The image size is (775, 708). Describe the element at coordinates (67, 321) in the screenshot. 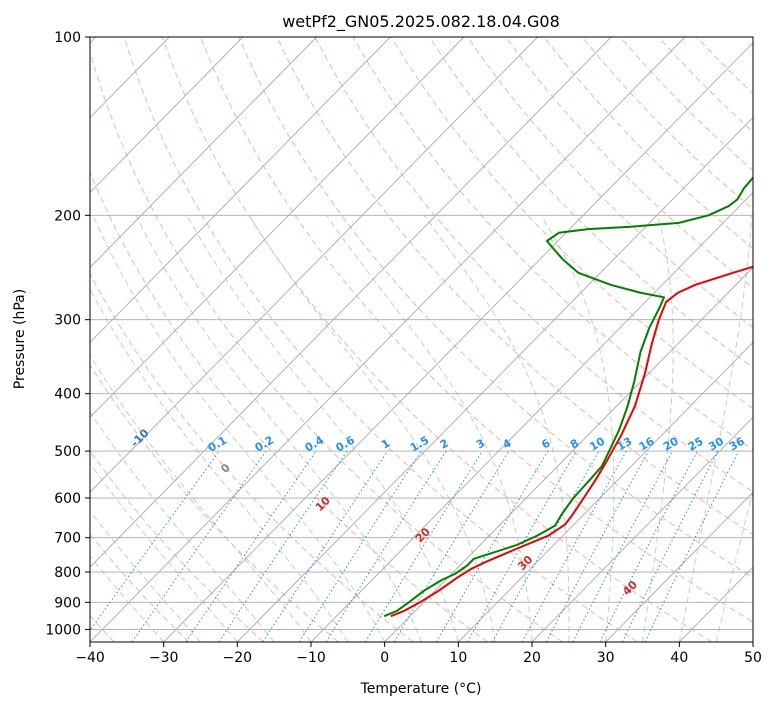

I see `y-tick-label: 300` at that location.